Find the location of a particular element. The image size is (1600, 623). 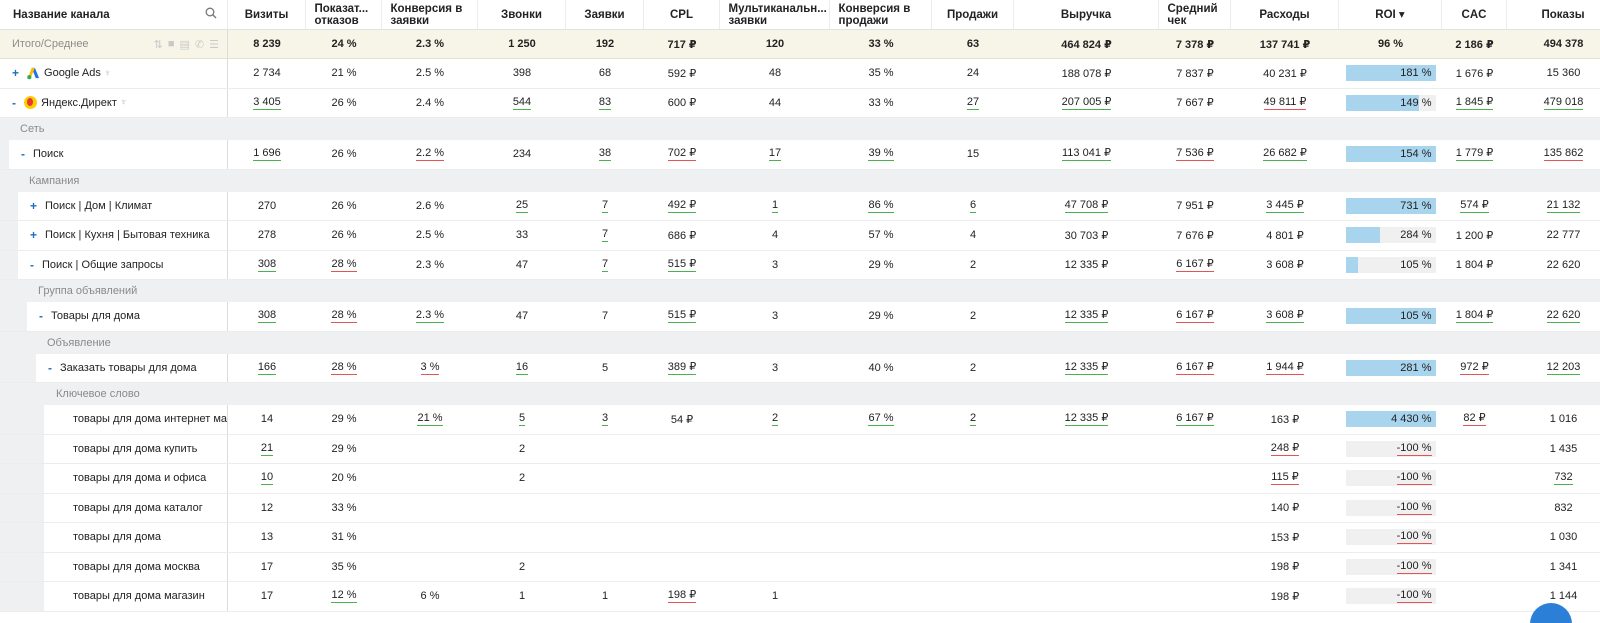

column-header: Показат... отказов is located at coordinates (344, 14).